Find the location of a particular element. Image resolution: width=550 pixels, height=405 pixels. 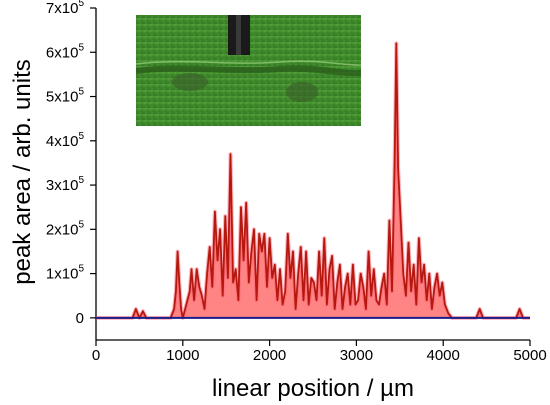

y-tick-label: 4x10⁵ is located at coordinates (65, 140).